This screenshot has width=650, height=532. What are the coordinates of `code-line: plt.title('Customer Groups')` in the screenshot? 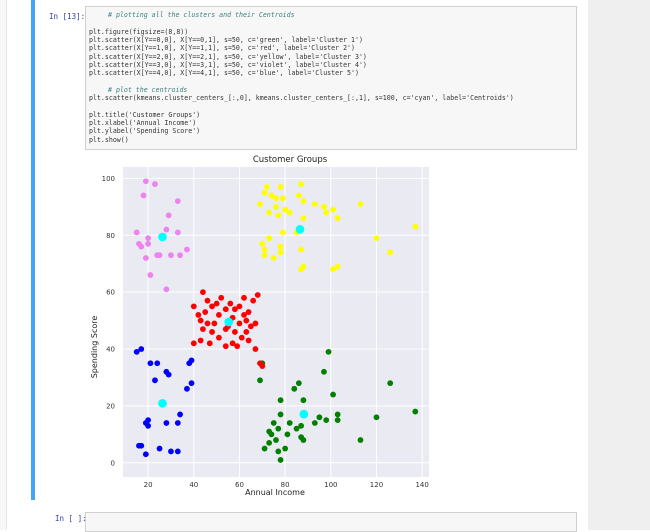 It's located at (145, 114).